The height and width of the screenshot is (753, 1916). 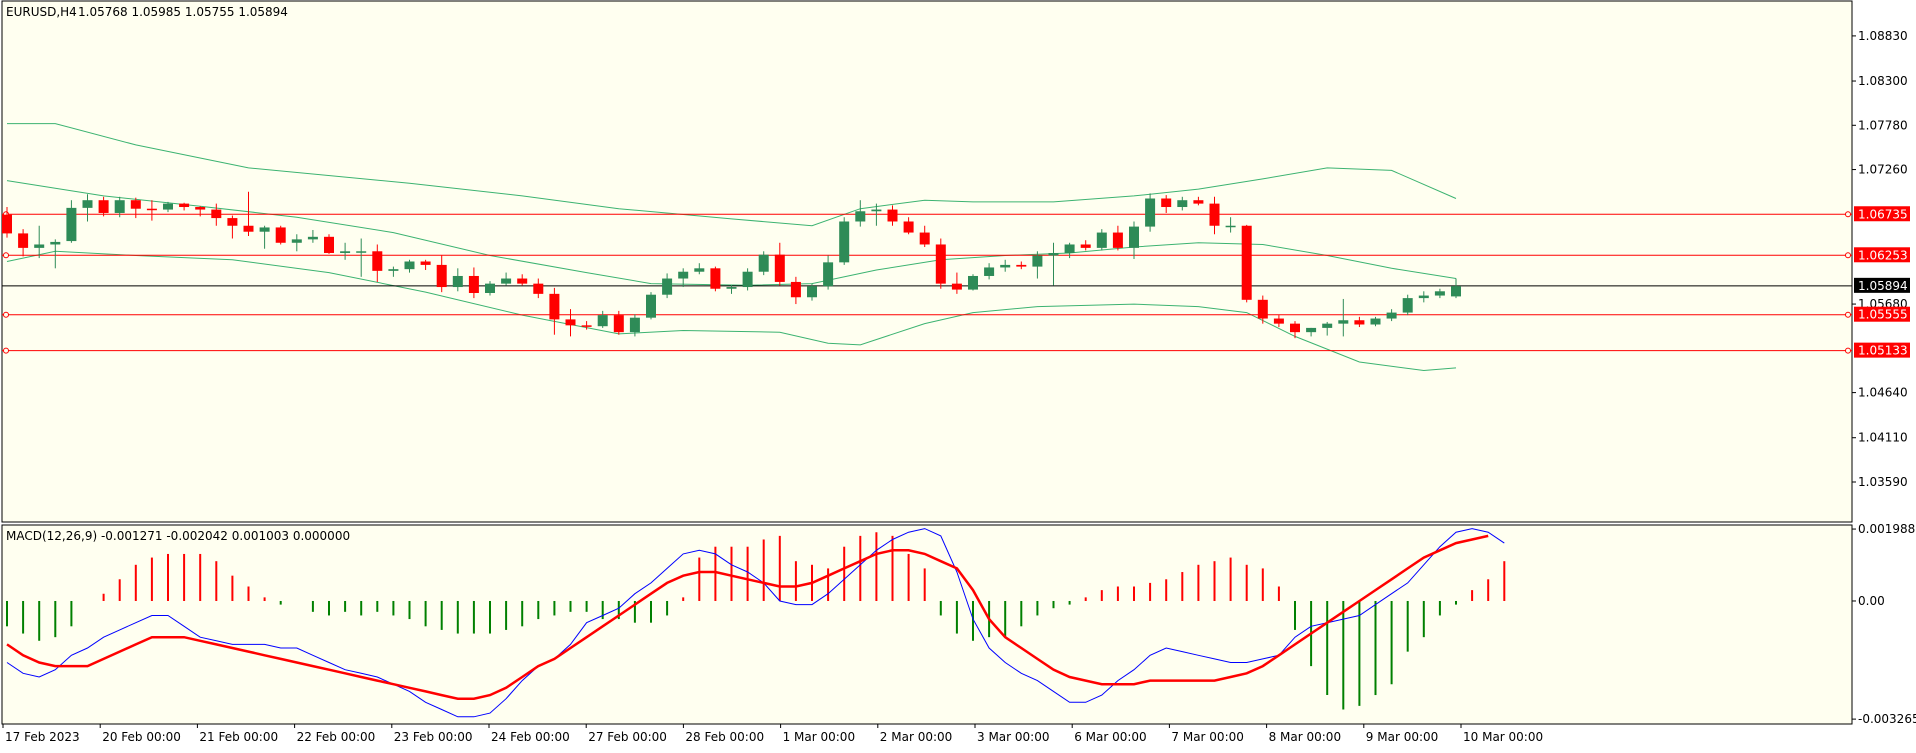 What do you see at coordinates (819, 737) in the screenshot?
I see `time-tick-label: 1 Mar 00:00` at bounding box center [819, 737].